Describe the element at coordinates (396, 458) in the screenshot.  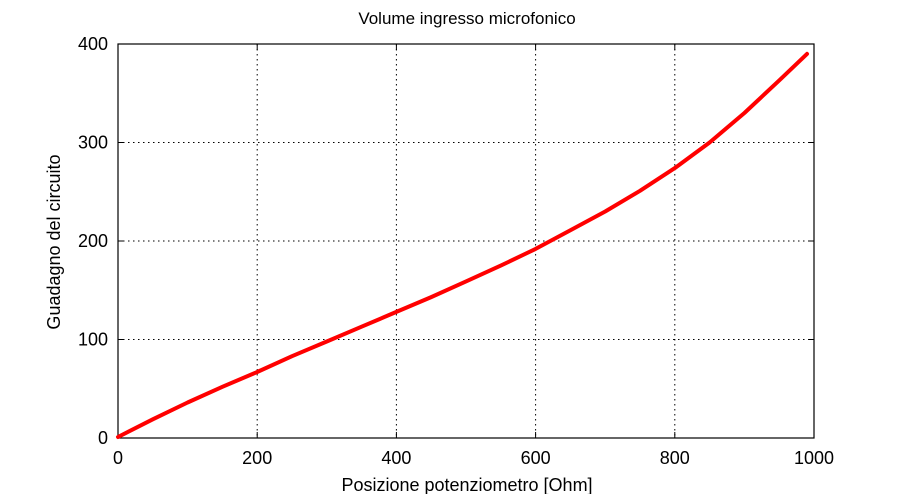
I see `x-tick-label: 400` at that location.